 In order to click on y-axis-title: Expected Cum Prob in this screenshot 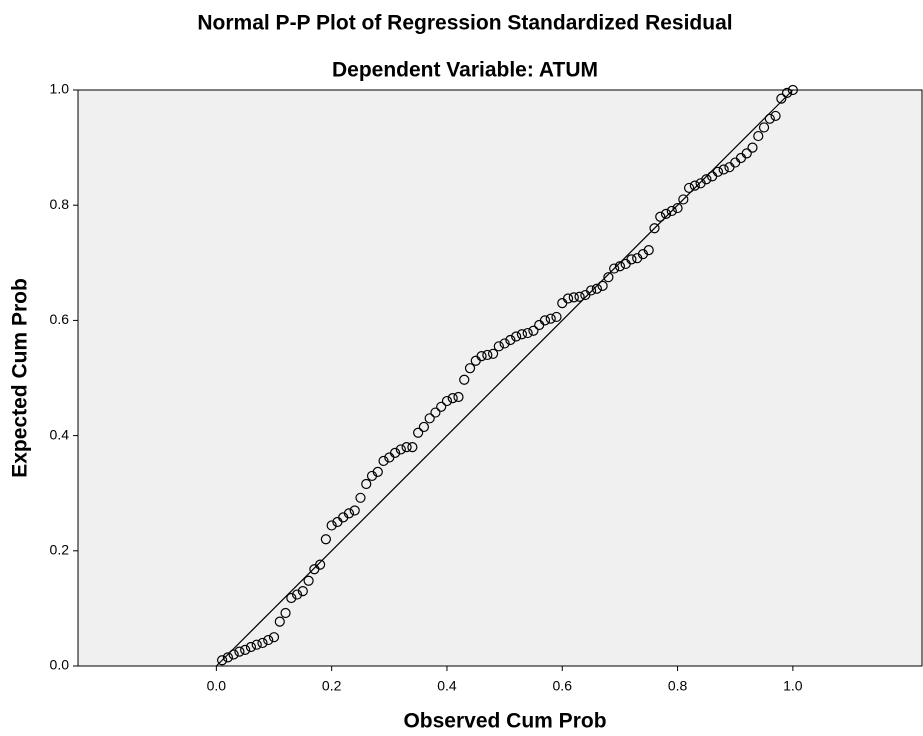, I will do `click(20, 378)`.